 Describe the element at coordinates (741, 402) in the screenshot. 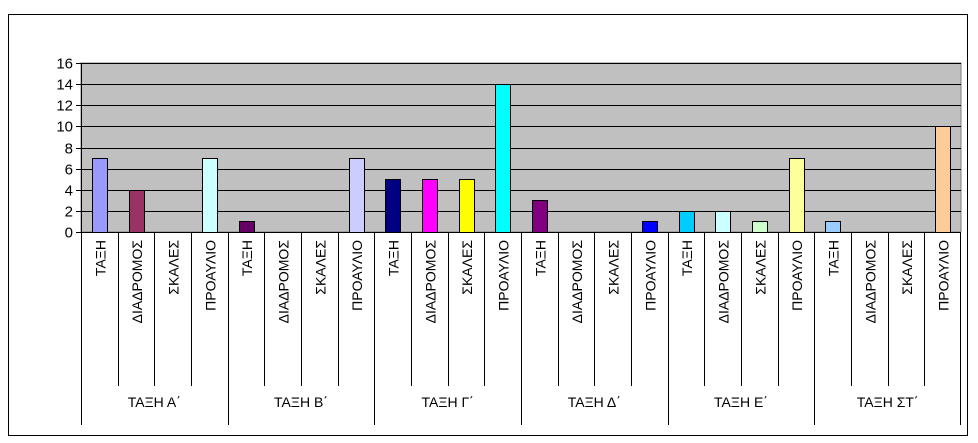

I see `group-label: ΤΑΞΗ Ε΄` at that location.